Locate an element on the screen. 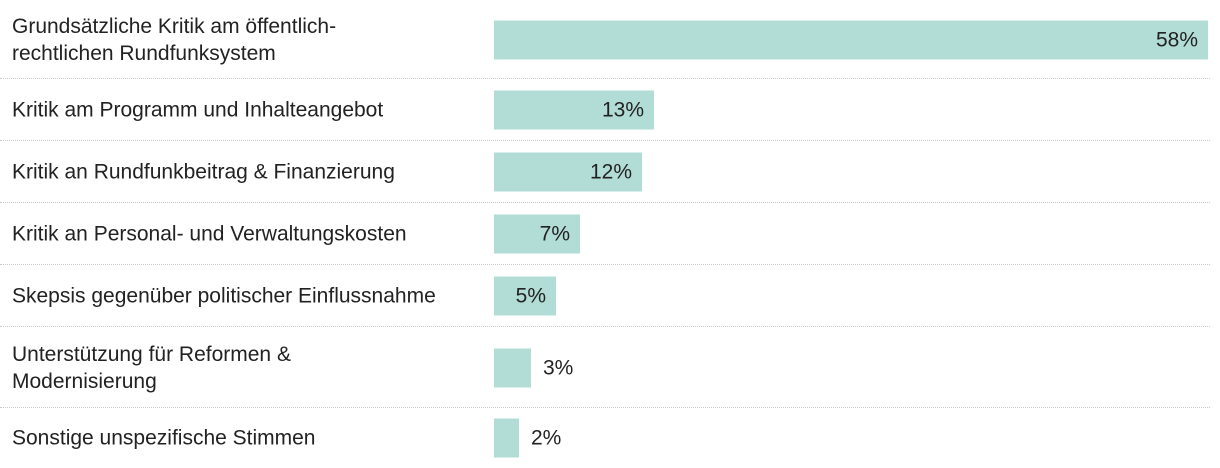  category-label: Kritik an Rundfunkbeitrag & Finanzierung is located at coordinates (247, 172).